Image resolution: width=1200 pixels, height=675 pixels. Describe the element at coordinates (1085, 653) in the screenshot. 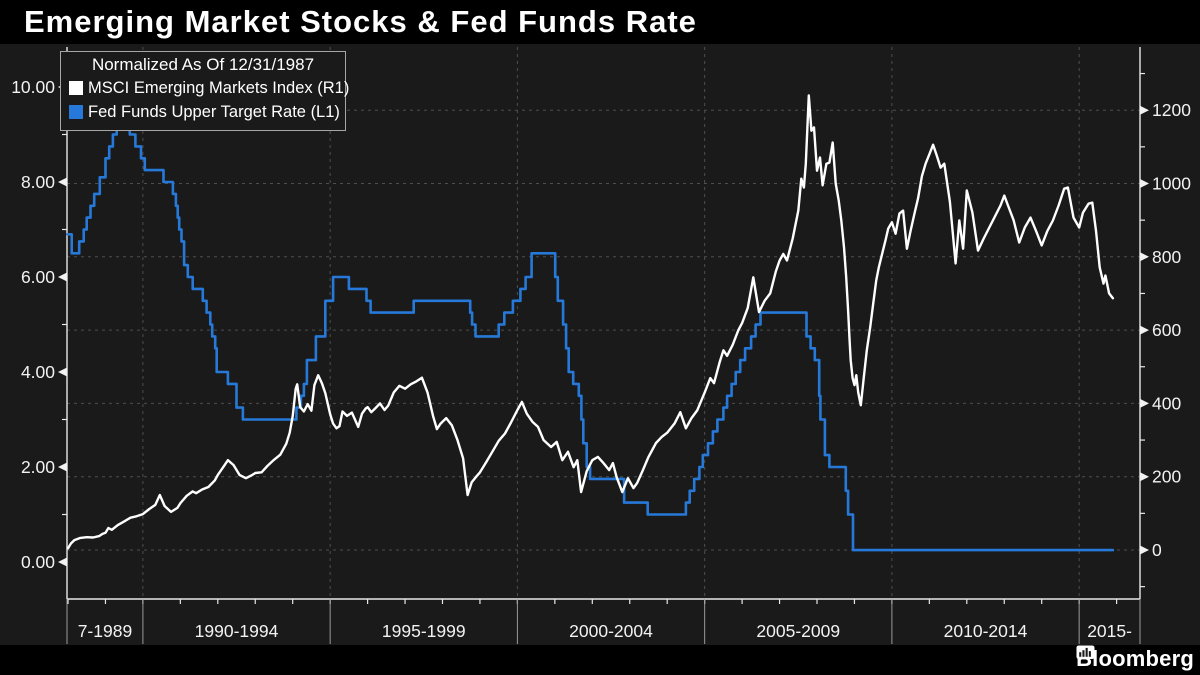

I see `bloomberg-terminal-icon` at that location.